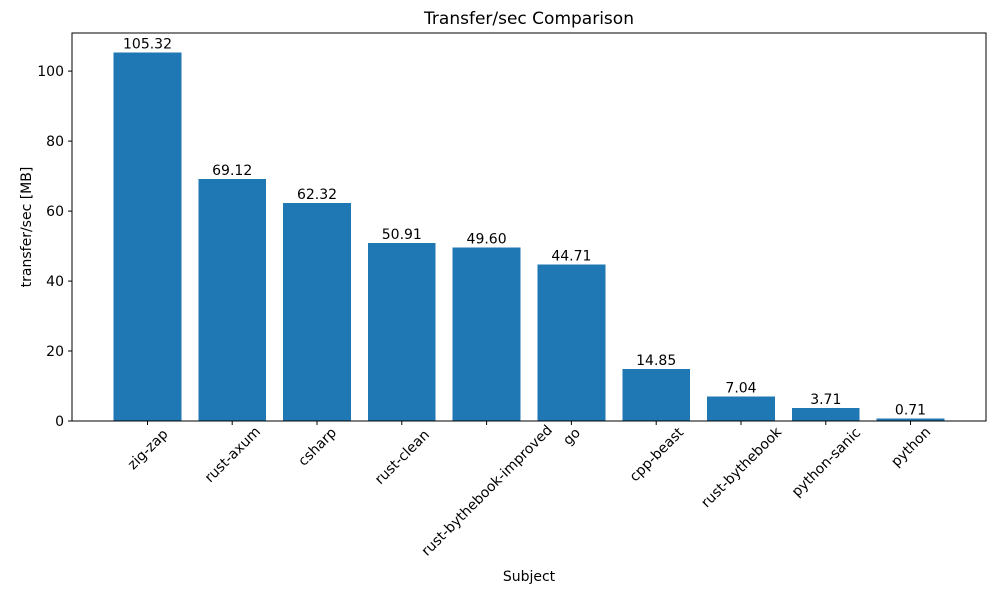  Describe the element at coordinates (147, 45) in the screenshot. I see `bar-value-label: 105.32` at that location.